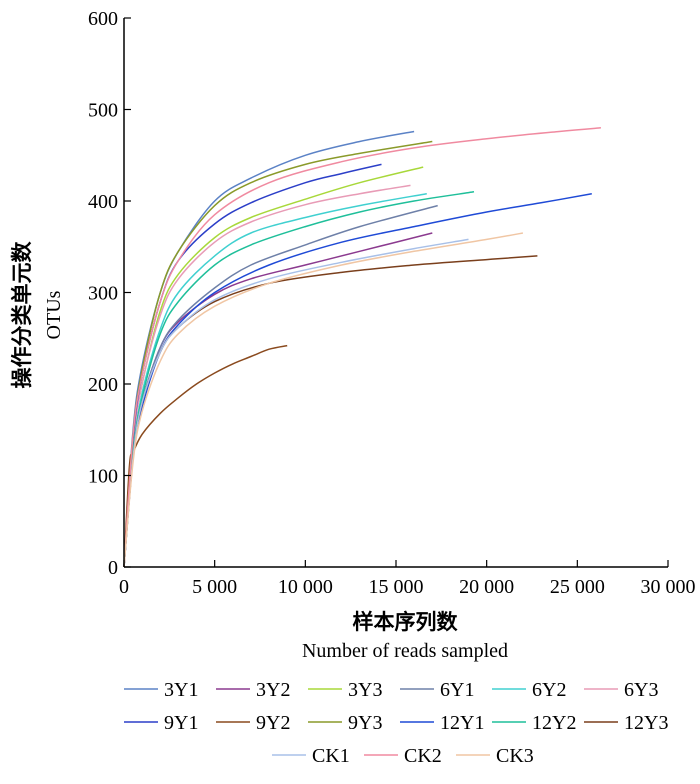  I want to click on y-tick-label: 300, so click(103, 294).